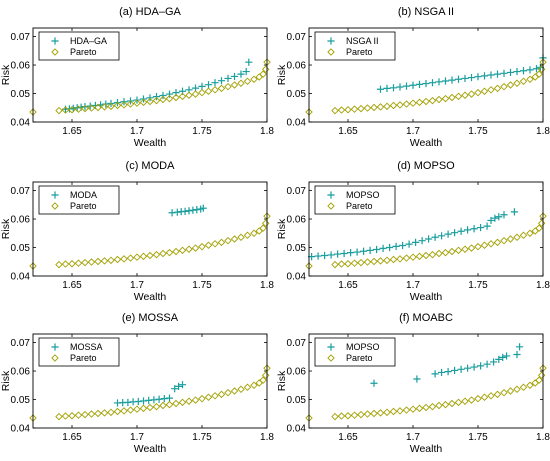 The image size is (550, 461). What do you see at coordinates (426, 318) in the screenshot?
I see `chart-title: (f) MOABC` at bounding box center [426, 318].